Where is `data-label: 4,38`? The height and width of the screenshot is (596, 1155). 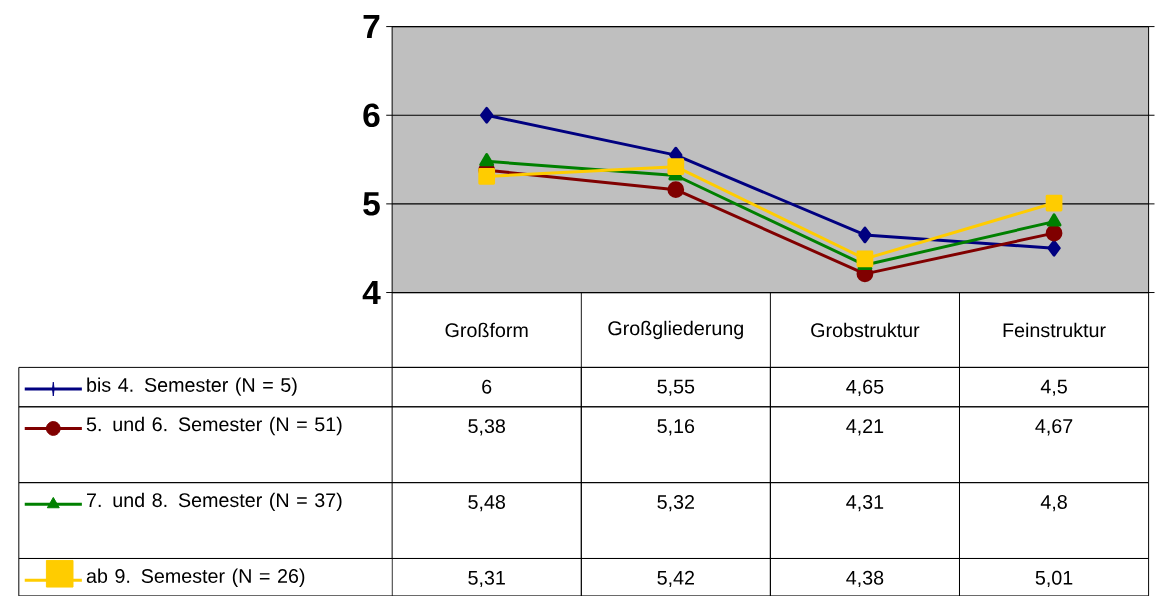 data-label: 4,38 is located at coordinates (865, 579).